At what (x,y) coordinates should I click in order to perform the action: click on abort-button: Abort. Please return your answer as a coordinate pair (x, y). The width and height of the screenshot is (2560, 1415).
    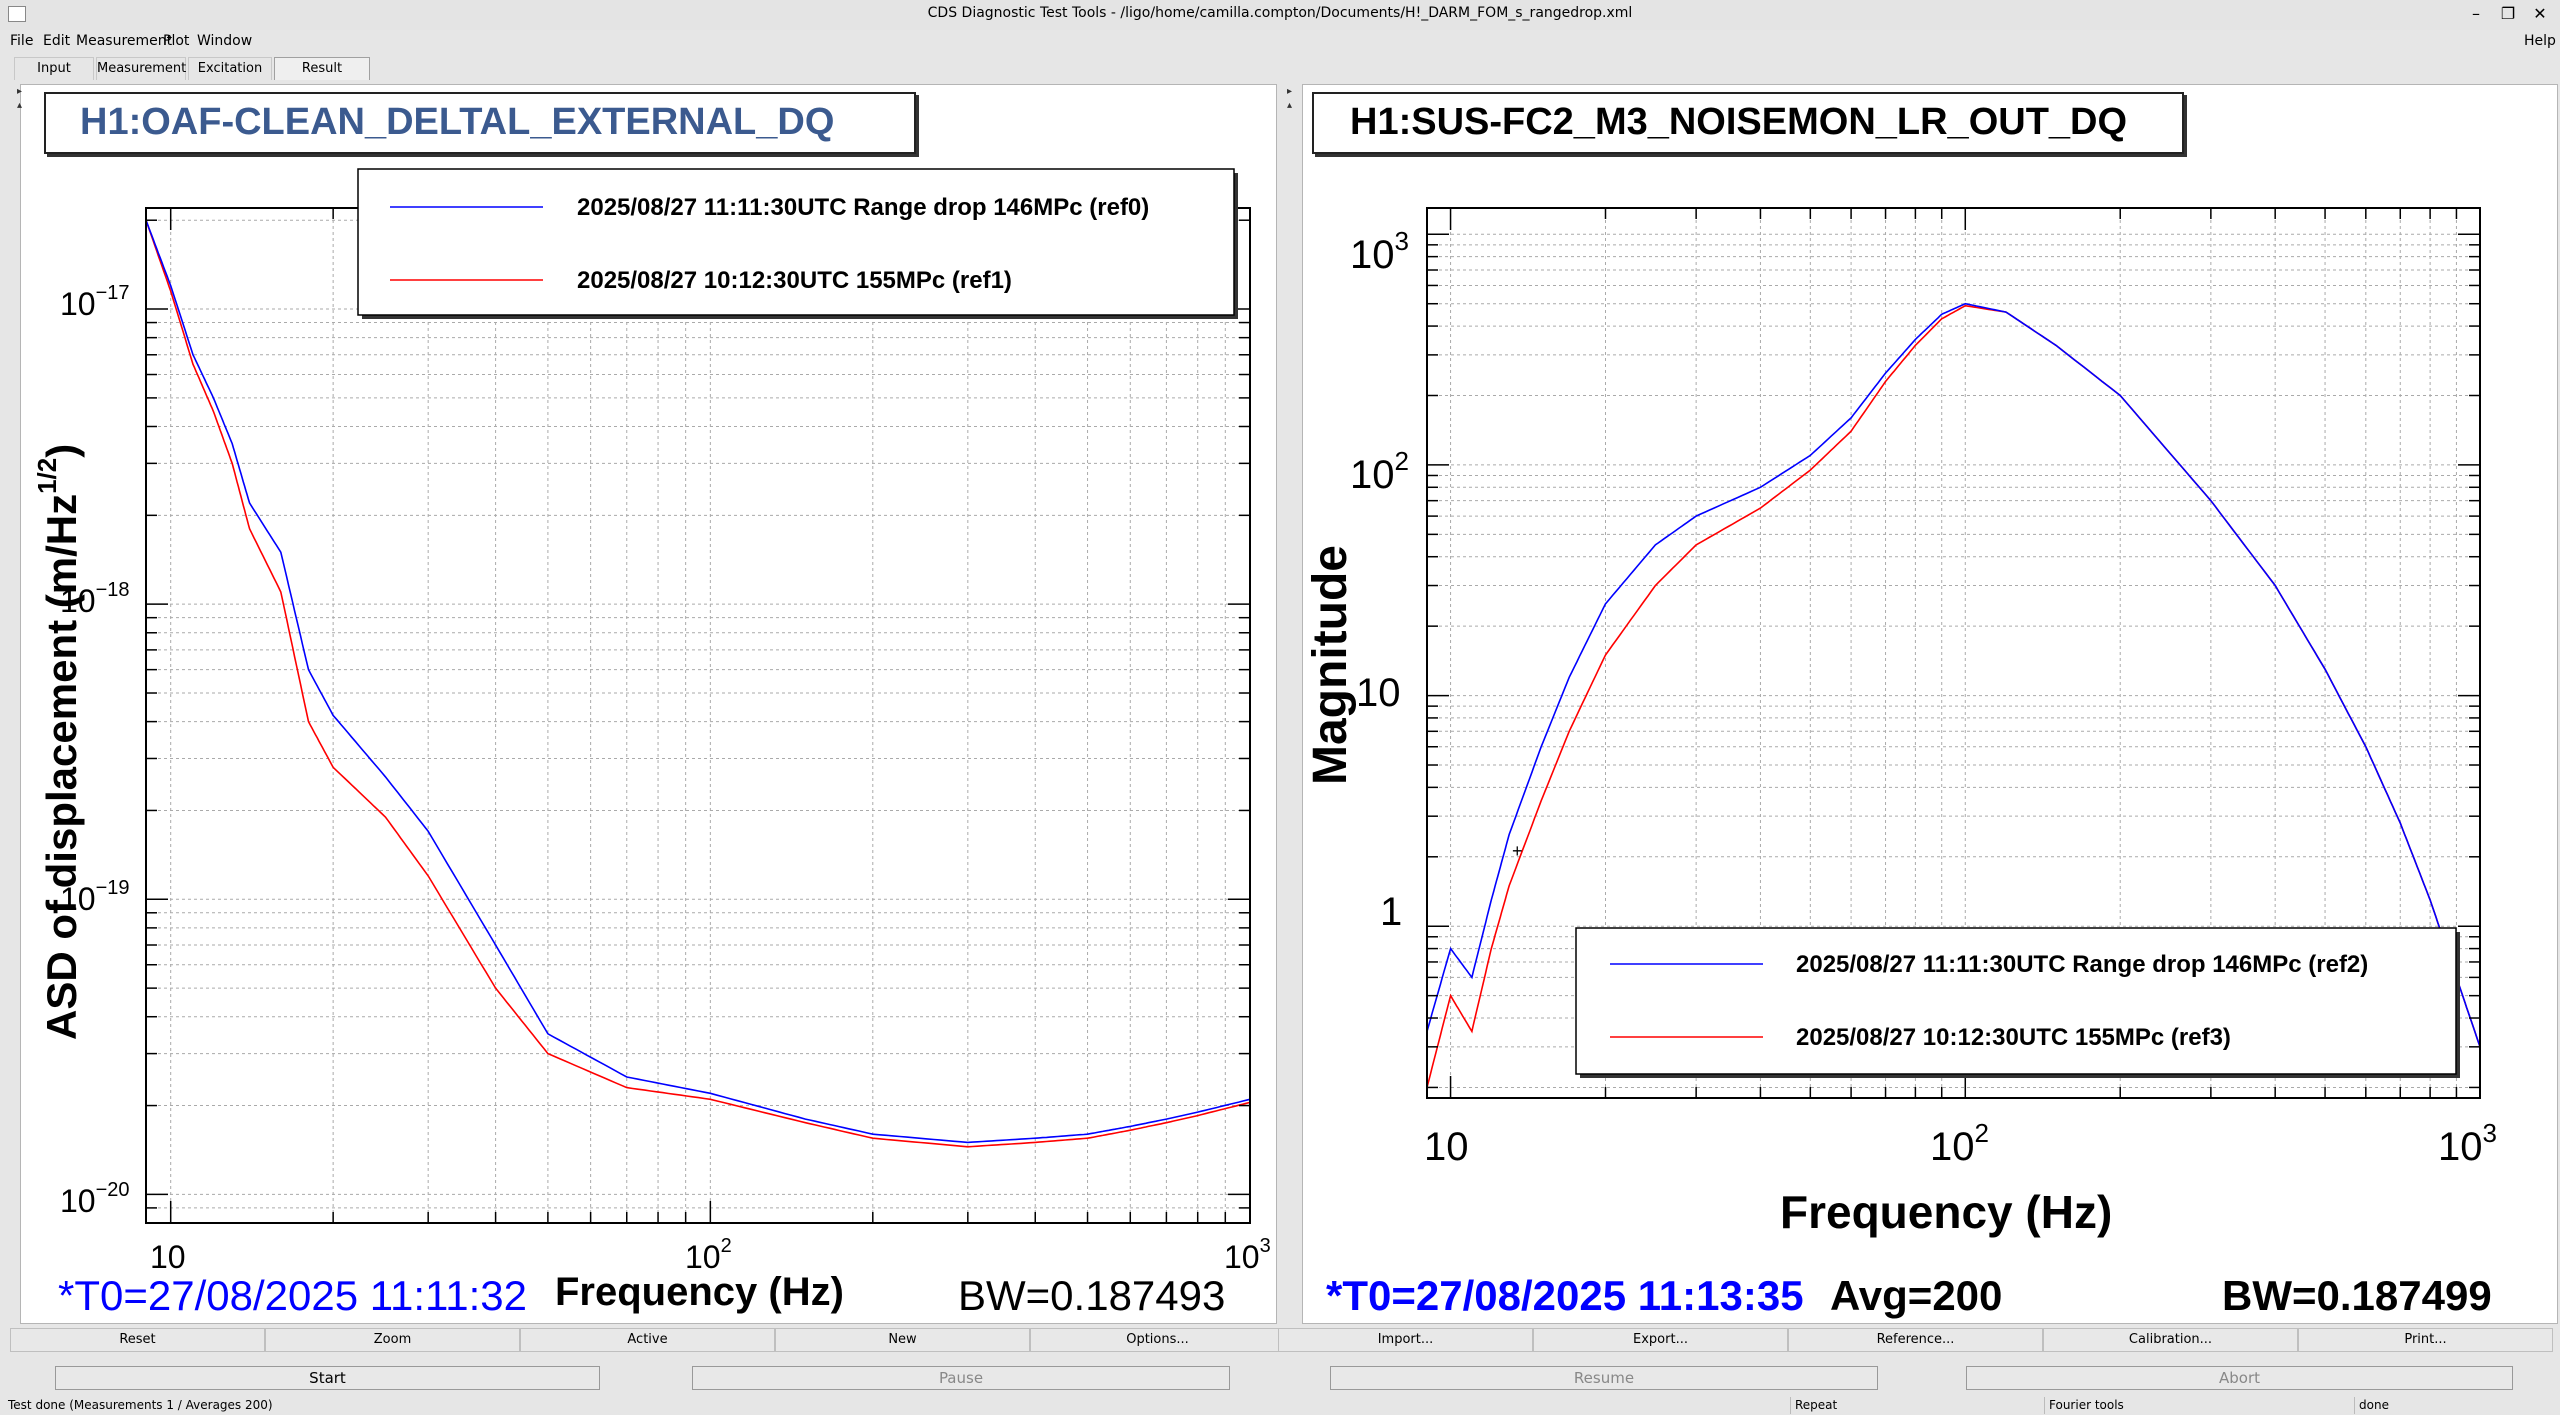
    Looking at the image, I should click on (2239, 1378).